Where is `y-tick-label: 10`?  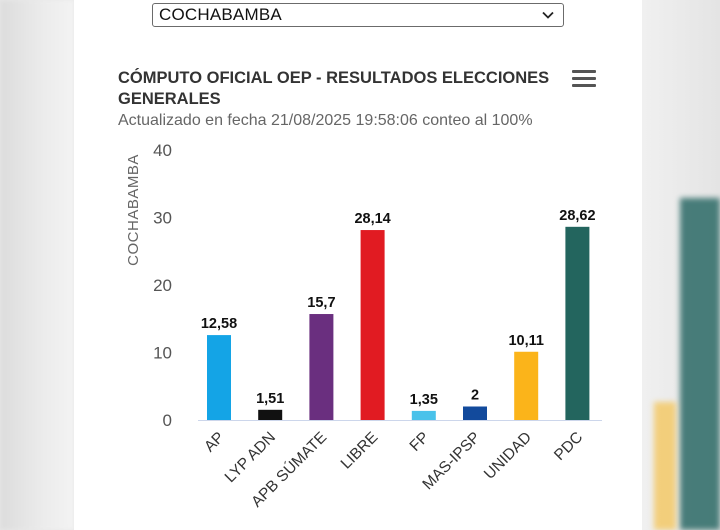
y-tick-label: 10 is located at coordinates (162, 353).